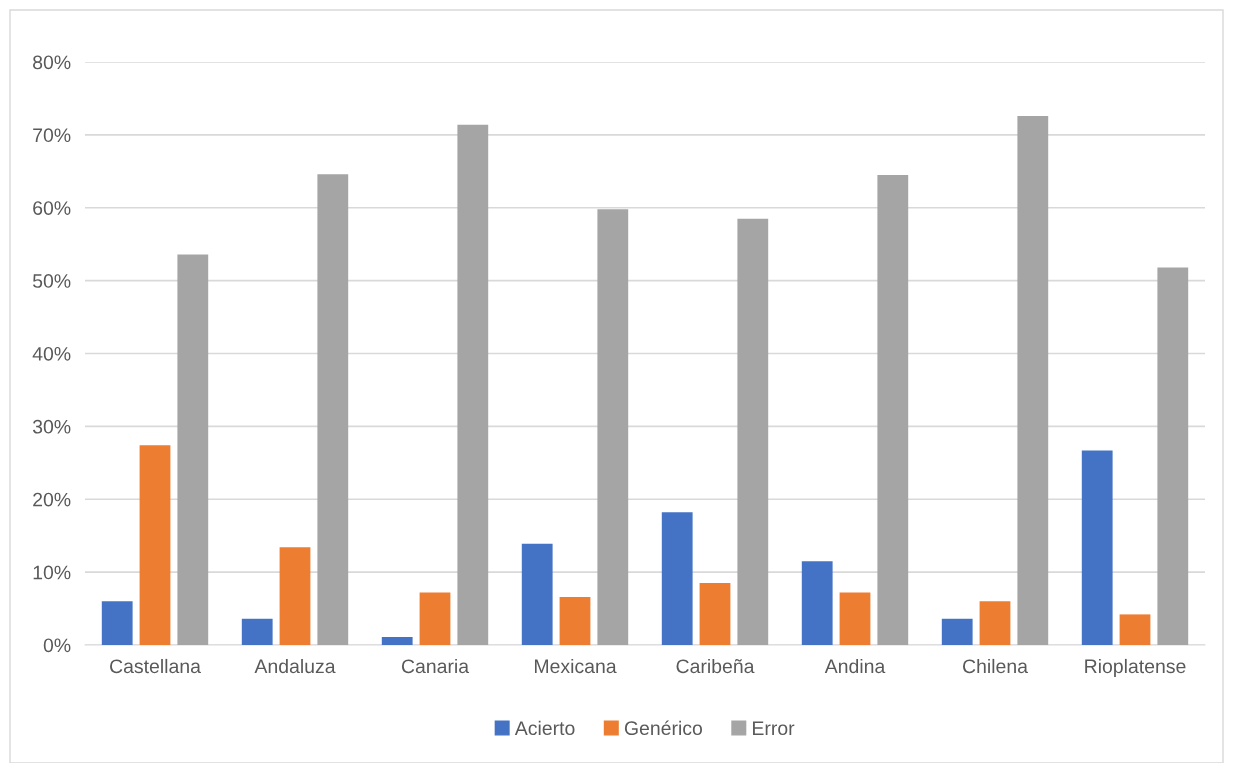 The height and width of the screenshot is (763, 1233). Describe the element at coordinates (51, 353) in the screenshot. I see `y-tick-label: 40%` at that location.